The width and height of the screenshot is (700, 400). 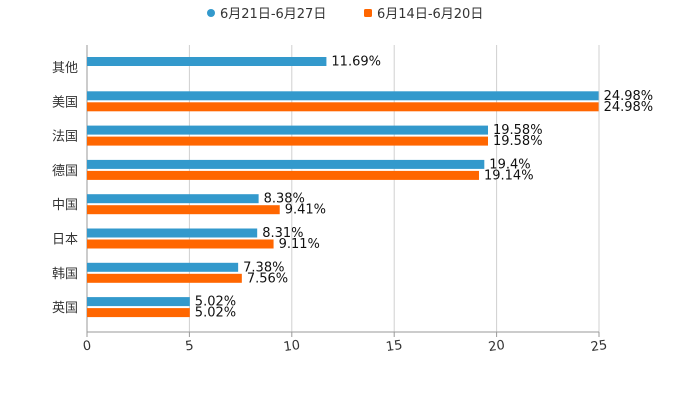 What do you see at coordinates (299, 244) in the screenshot?
I see `data-label: 9.11%` at bounding box center [299, 244].